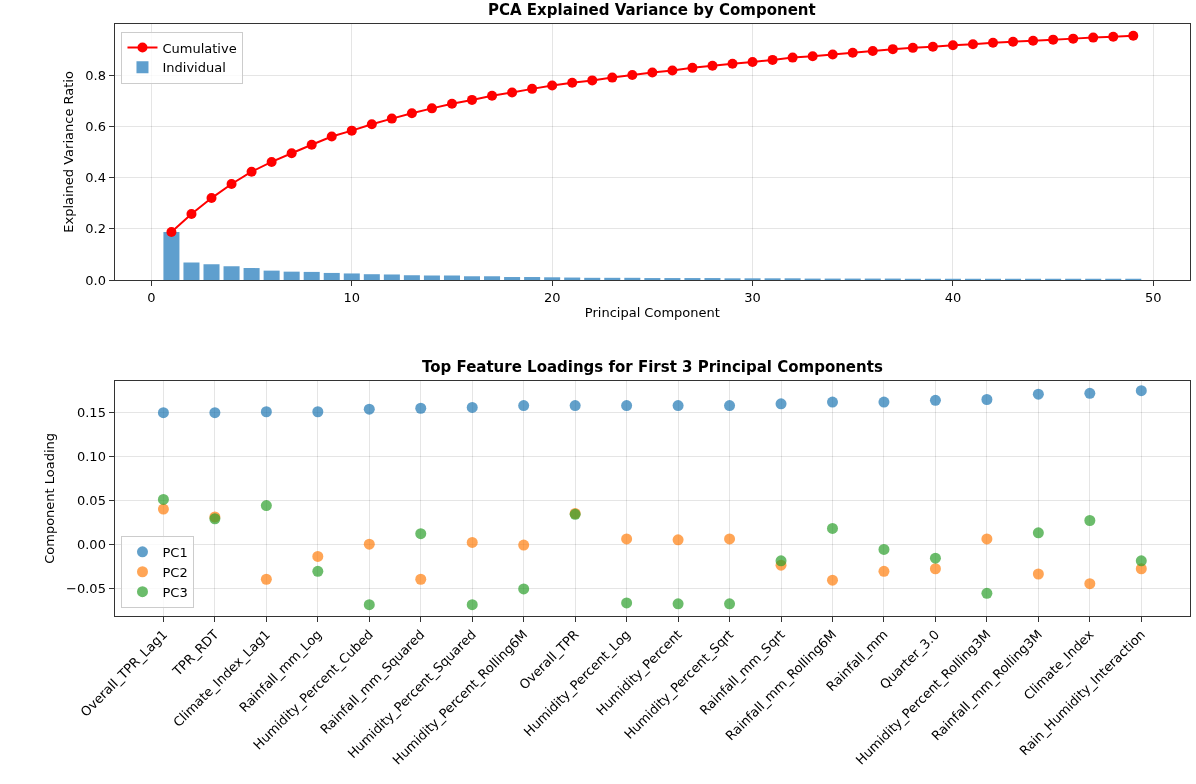 The width and height of the screenshot is (1196, 784). Describe the element at coordinates (95, 178) in the screenshot. I see `y-tick-label: 0.4` at that location.